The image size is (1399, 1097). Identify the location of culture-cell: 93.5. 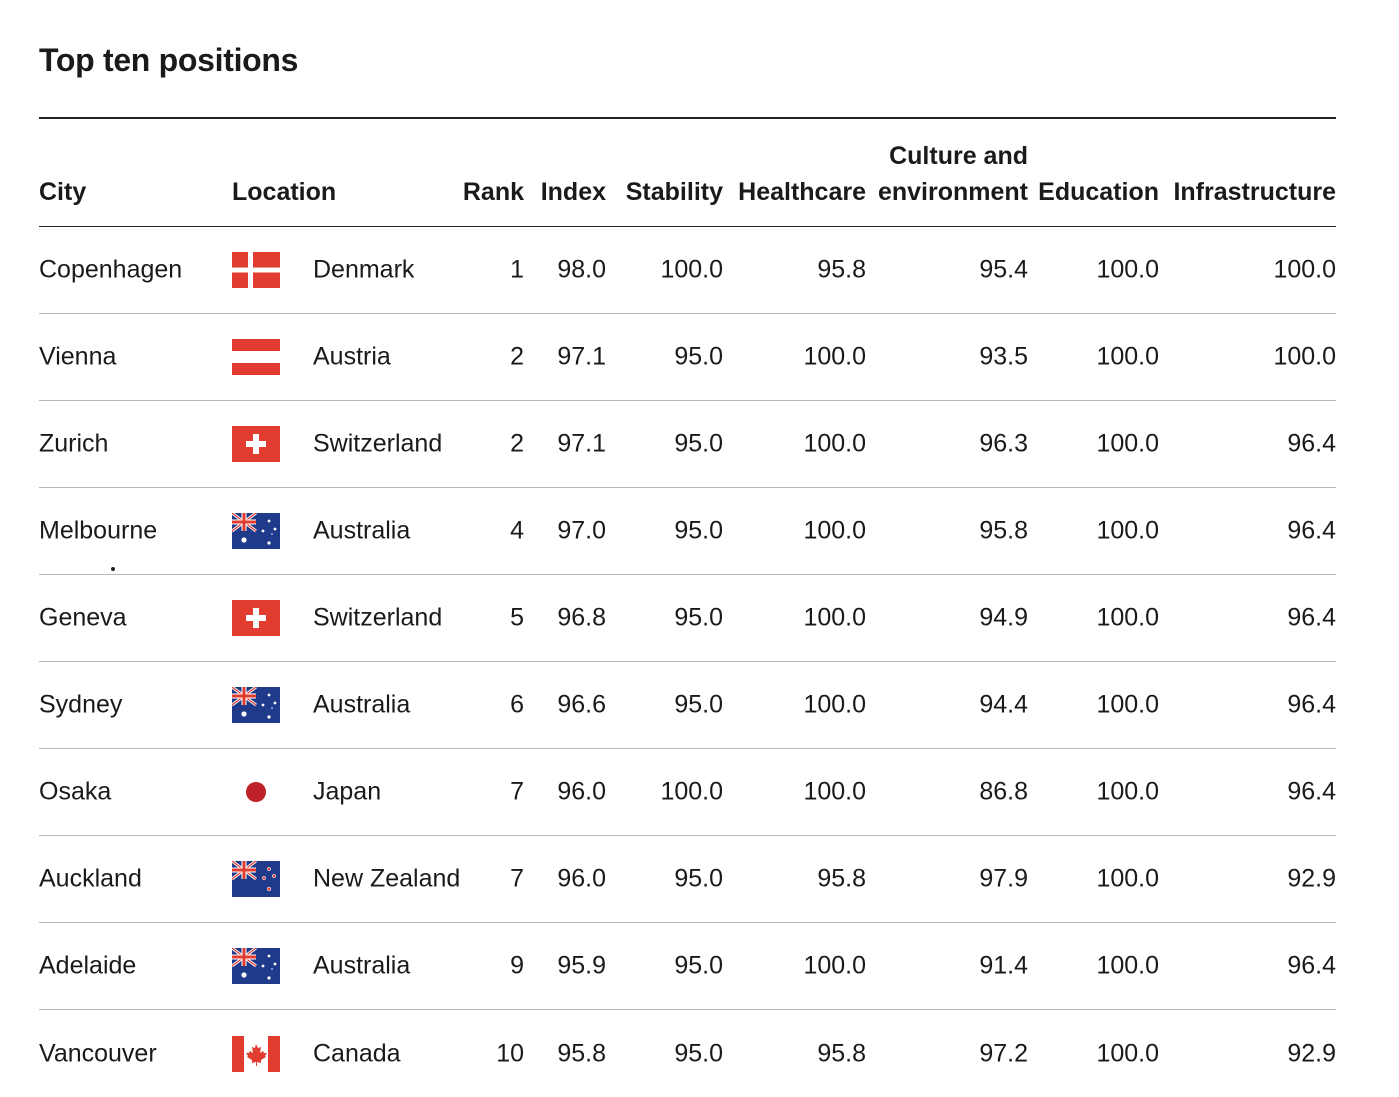
(1003, 356).